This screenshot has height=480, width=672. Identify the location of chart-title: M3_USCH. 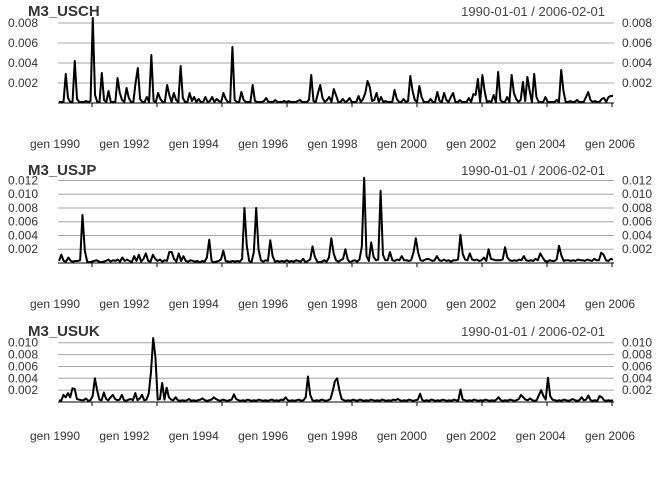
(64, 11).